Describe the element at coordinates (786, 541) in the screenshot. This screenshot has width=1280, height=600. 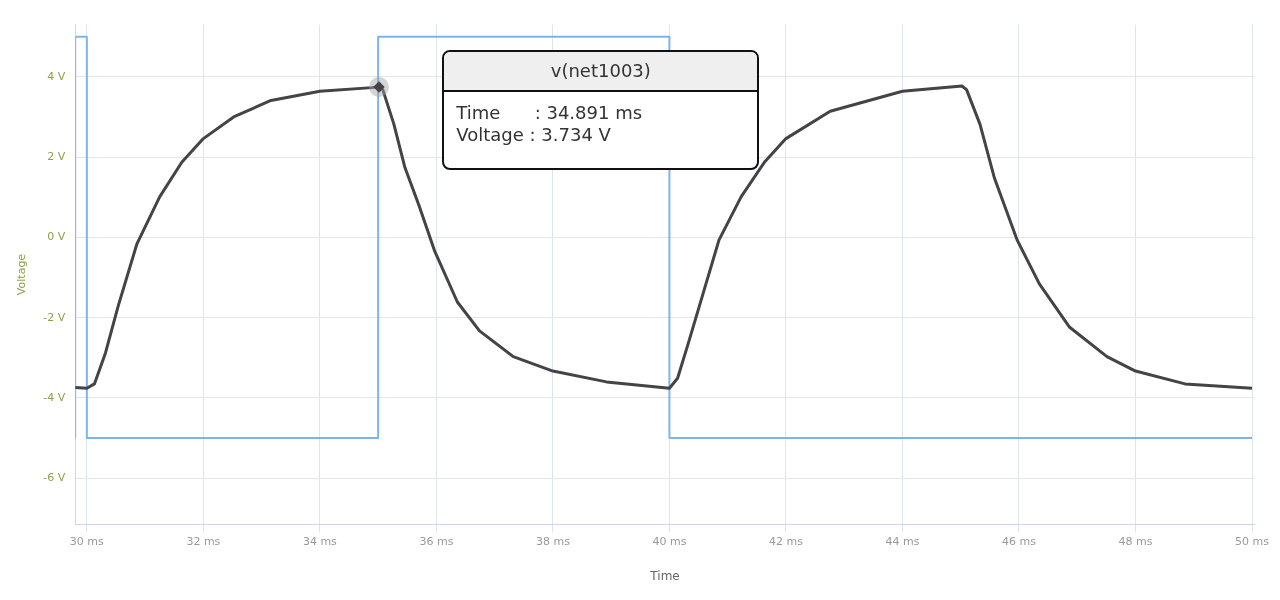
I see `x-tick-label: 42 ms` at that location.